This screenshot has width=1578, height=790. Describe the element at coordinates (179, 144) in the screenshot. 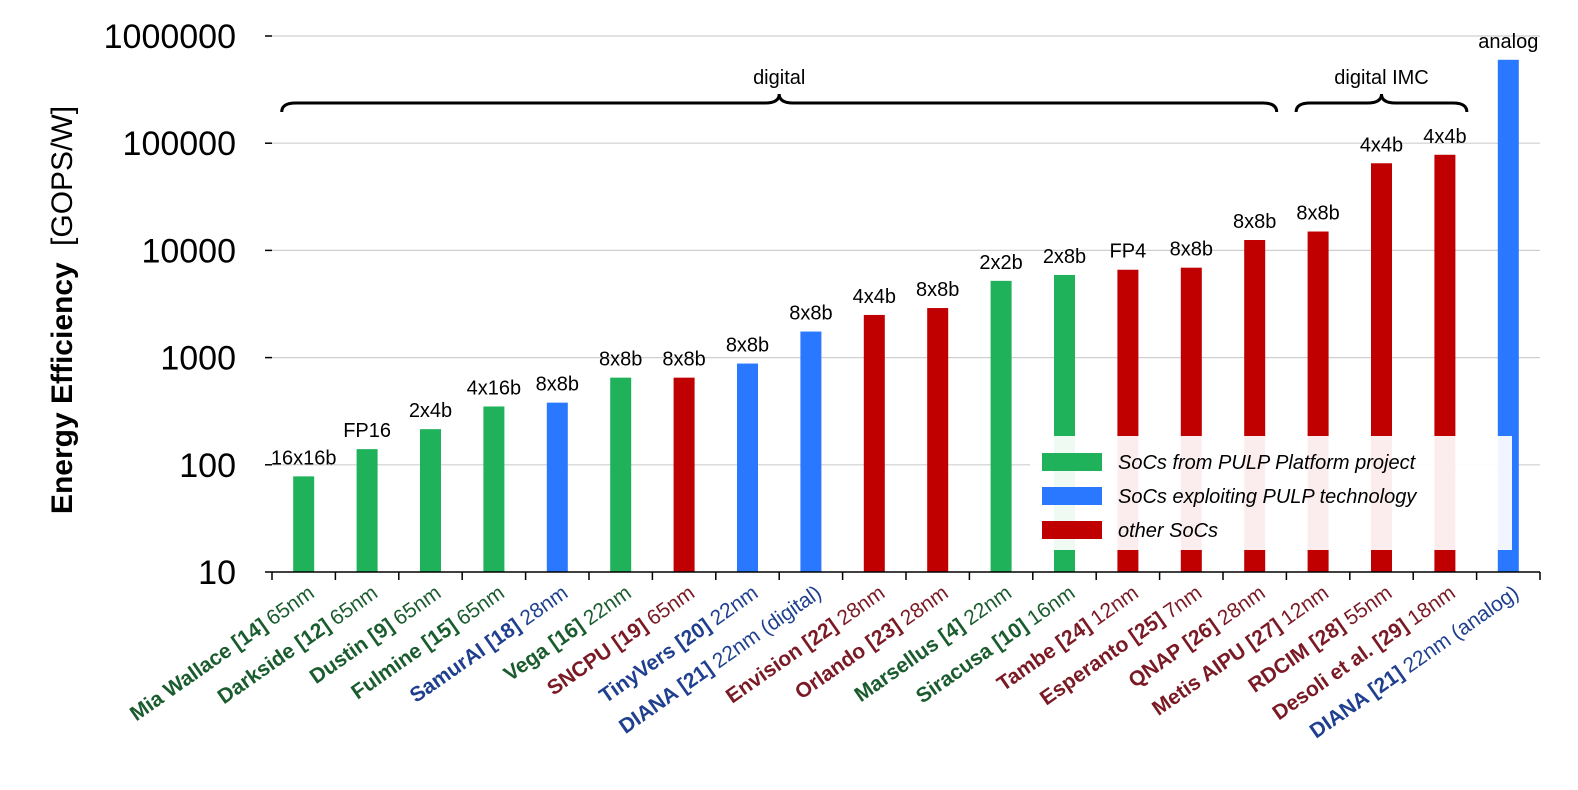

I see `y-tick-label: 100000` at that location.